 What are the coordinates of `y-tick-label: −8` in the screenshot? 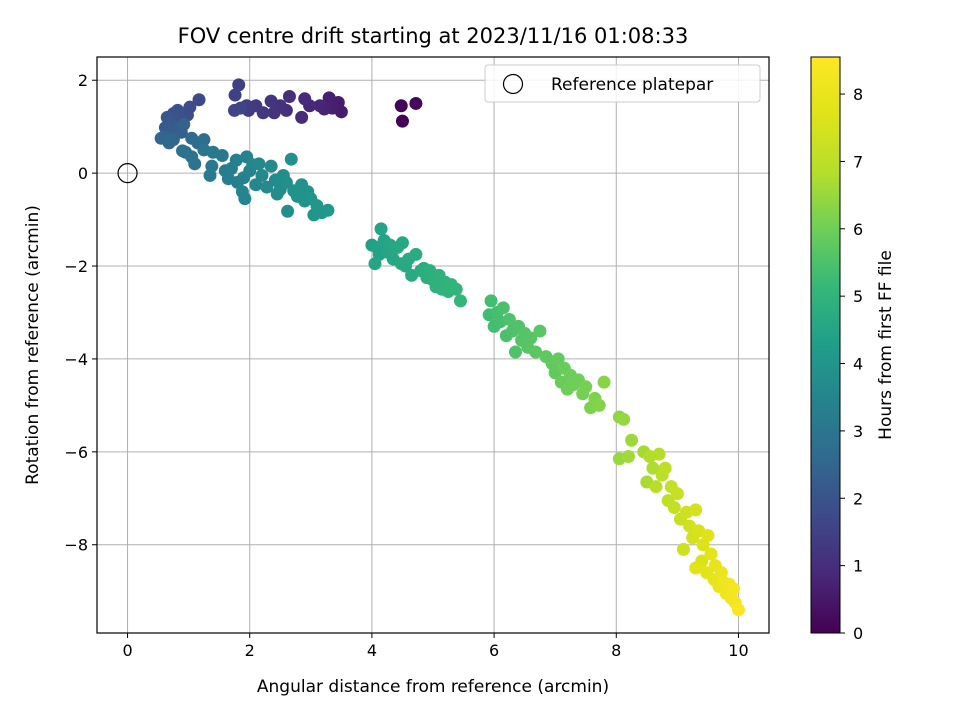 It's located at (76, 545).